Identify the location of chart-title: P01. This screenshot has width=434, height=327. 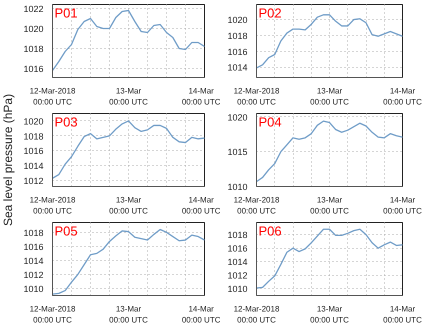
(66, 13).